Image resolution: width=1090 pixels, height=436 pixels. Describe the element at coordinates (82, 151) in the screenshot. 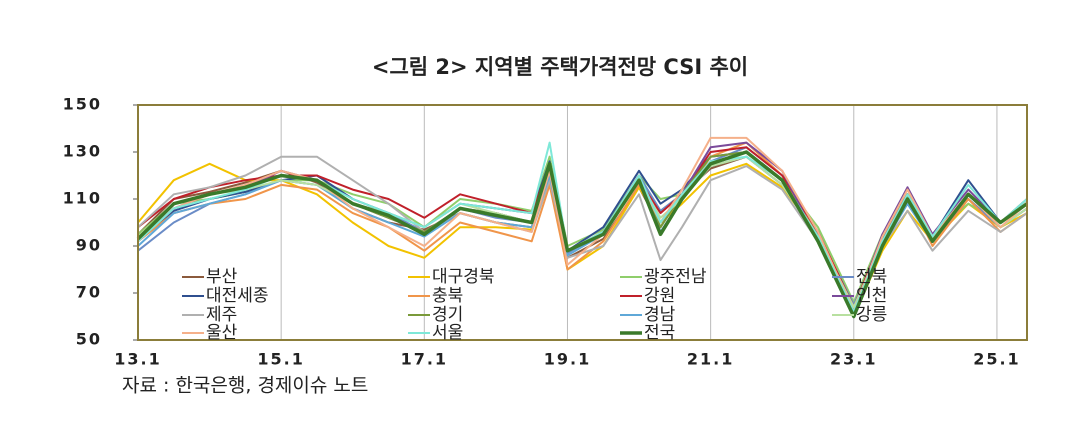

I see `y-tick-label: 130` at that location.